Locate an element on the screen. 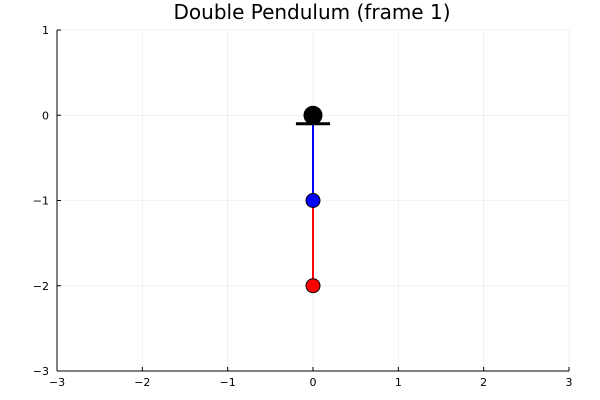  y-tick-label-2: −1 is located at coordinates (41, 201).